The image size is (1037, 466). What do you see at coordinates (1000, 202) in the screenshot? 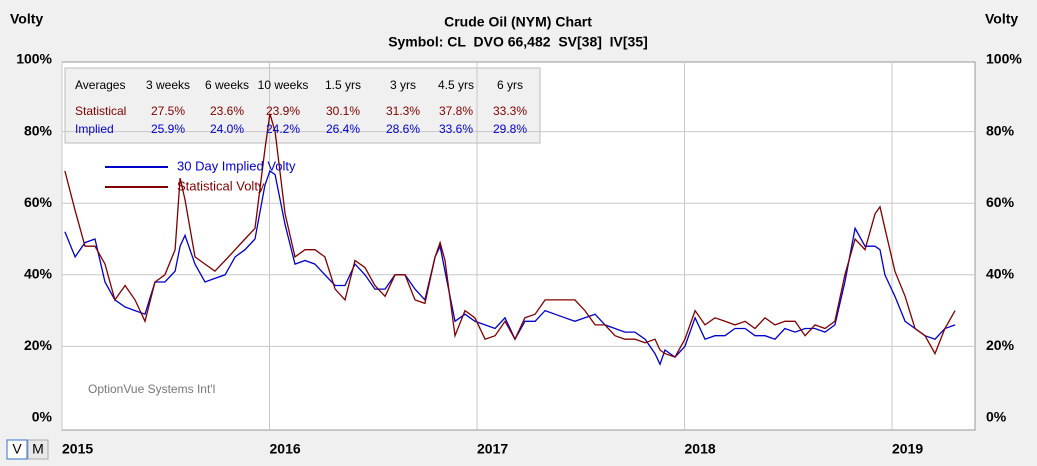
I see `y2-tick-label: 60%` at bounding box center [1000, 202].